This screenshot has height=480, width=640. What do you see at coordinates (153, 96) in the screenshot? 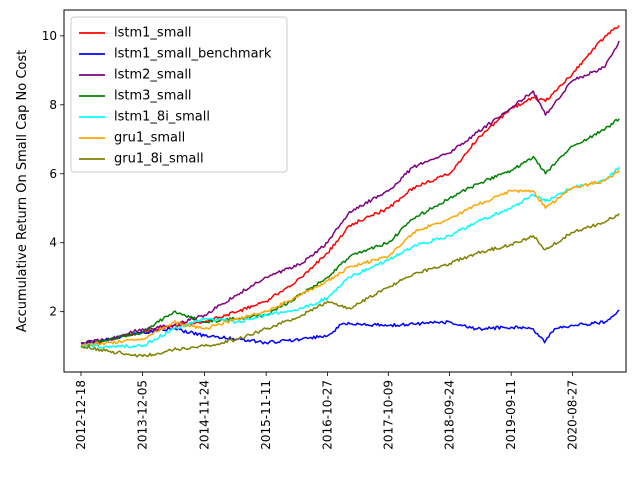
I see `legend-label: lstm3_small` at bounding box center [153, 96].